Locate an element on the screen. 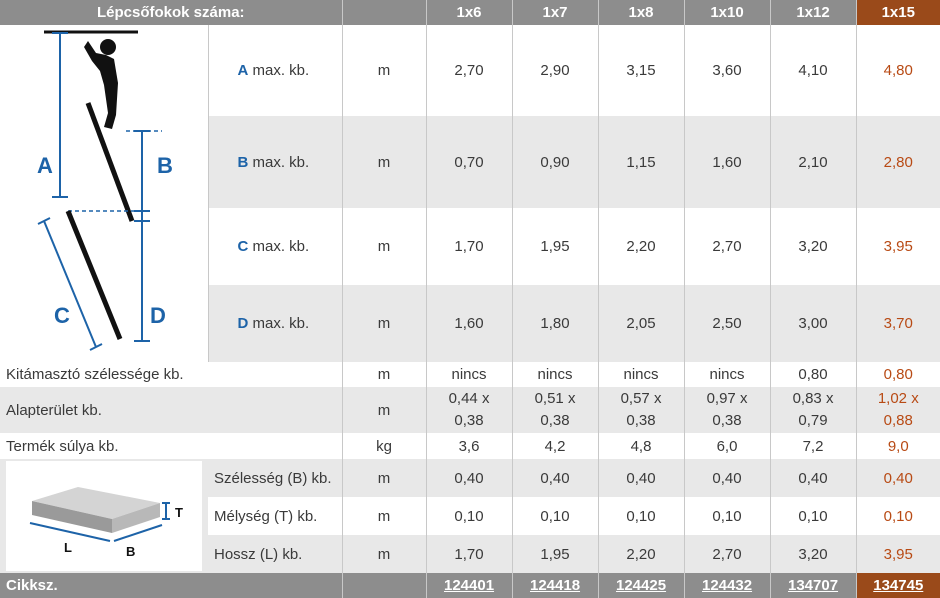 The width and height of the screenshot is (940, 598). label-t: T is located at coordinates (179, 512).